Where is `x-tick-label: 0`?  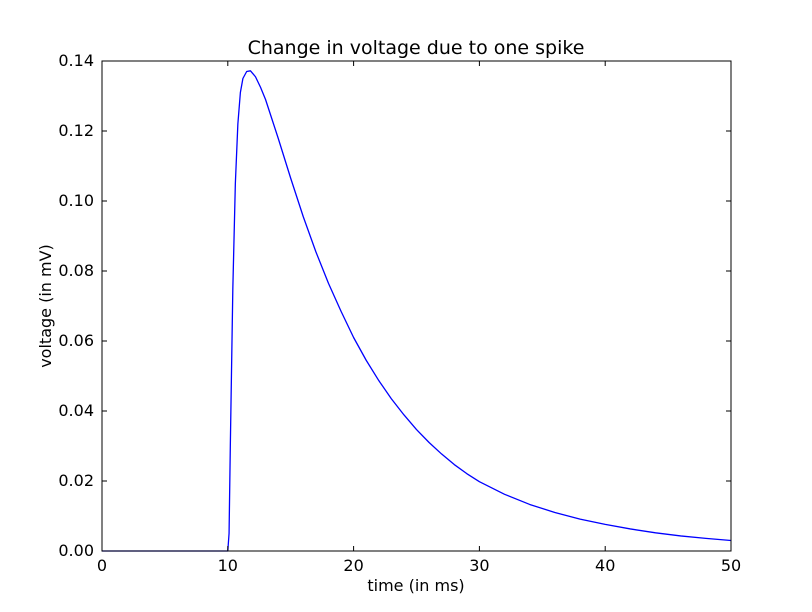
x-tick-label: 0 is located at coordinates (102, 565).